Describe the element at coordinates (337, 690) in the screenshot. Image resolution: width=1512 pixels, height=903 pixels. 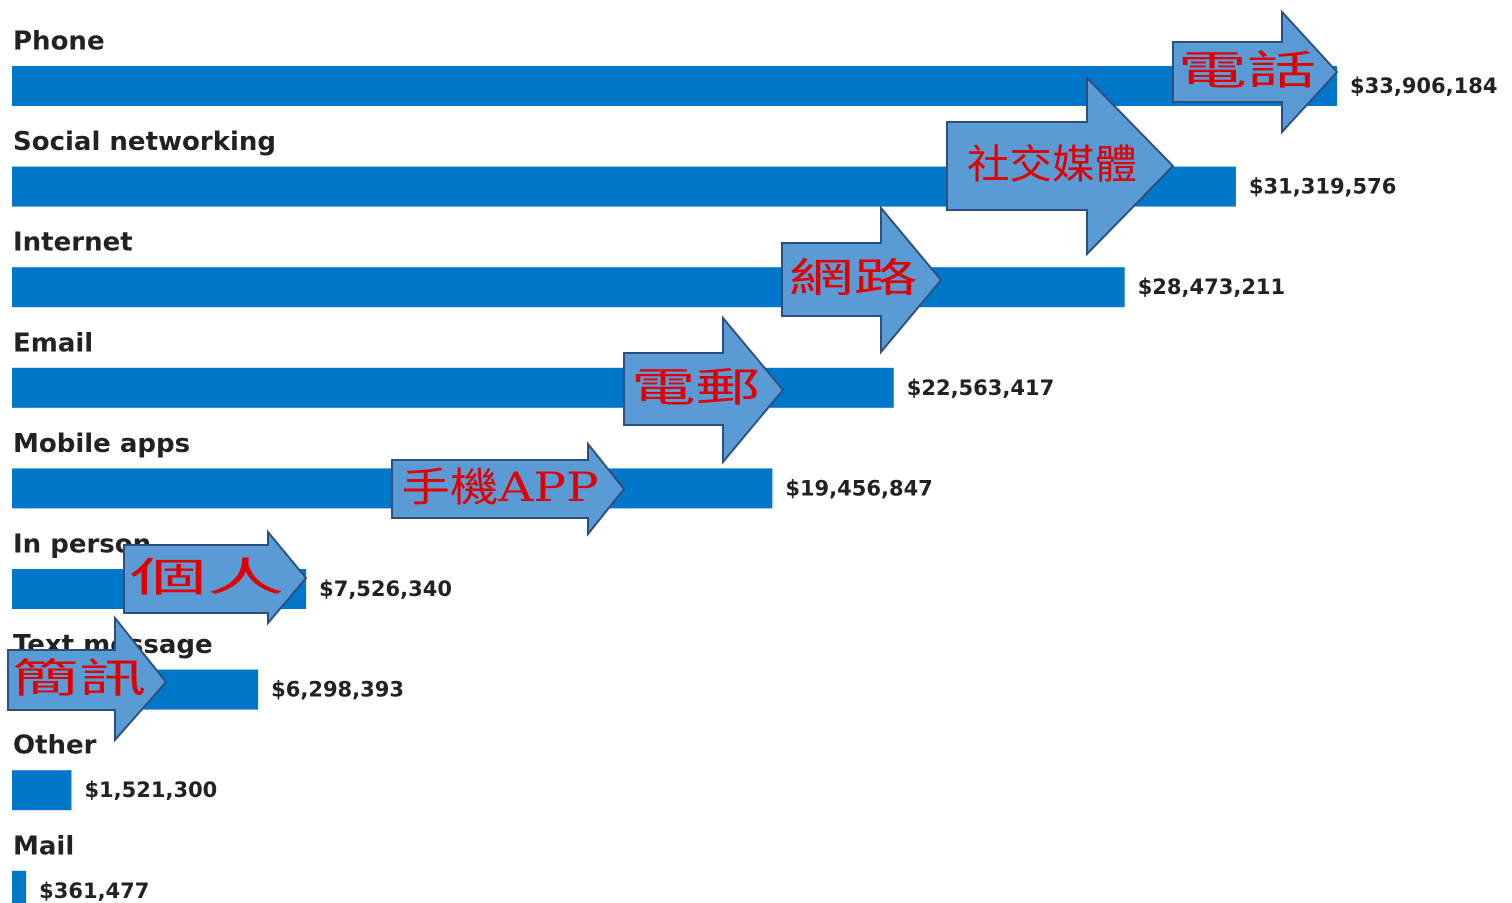
I see `value-label: $6,298,393` at that location.